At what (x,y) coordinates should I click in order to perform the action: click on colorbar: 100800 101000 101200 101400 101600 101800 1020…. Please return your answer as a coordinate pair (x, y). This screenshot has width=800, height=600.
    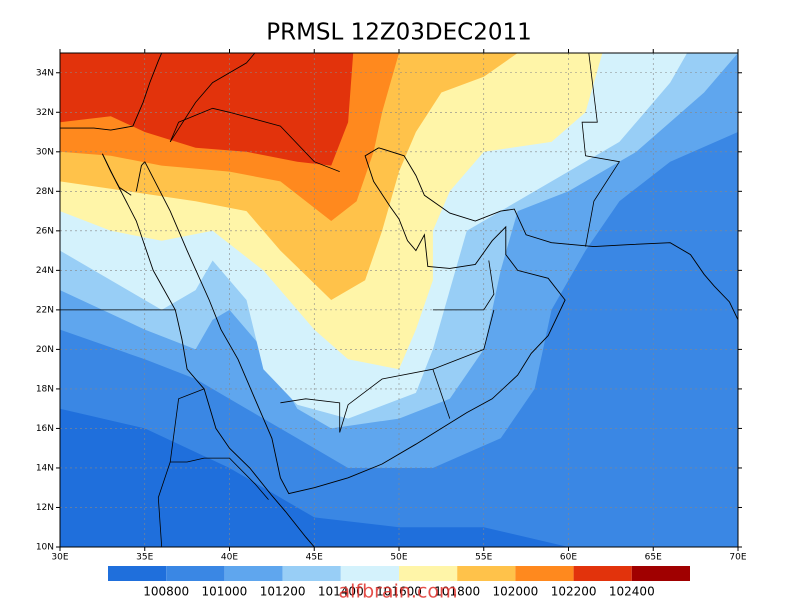
    Looking at the image, I should click on (399, 582).